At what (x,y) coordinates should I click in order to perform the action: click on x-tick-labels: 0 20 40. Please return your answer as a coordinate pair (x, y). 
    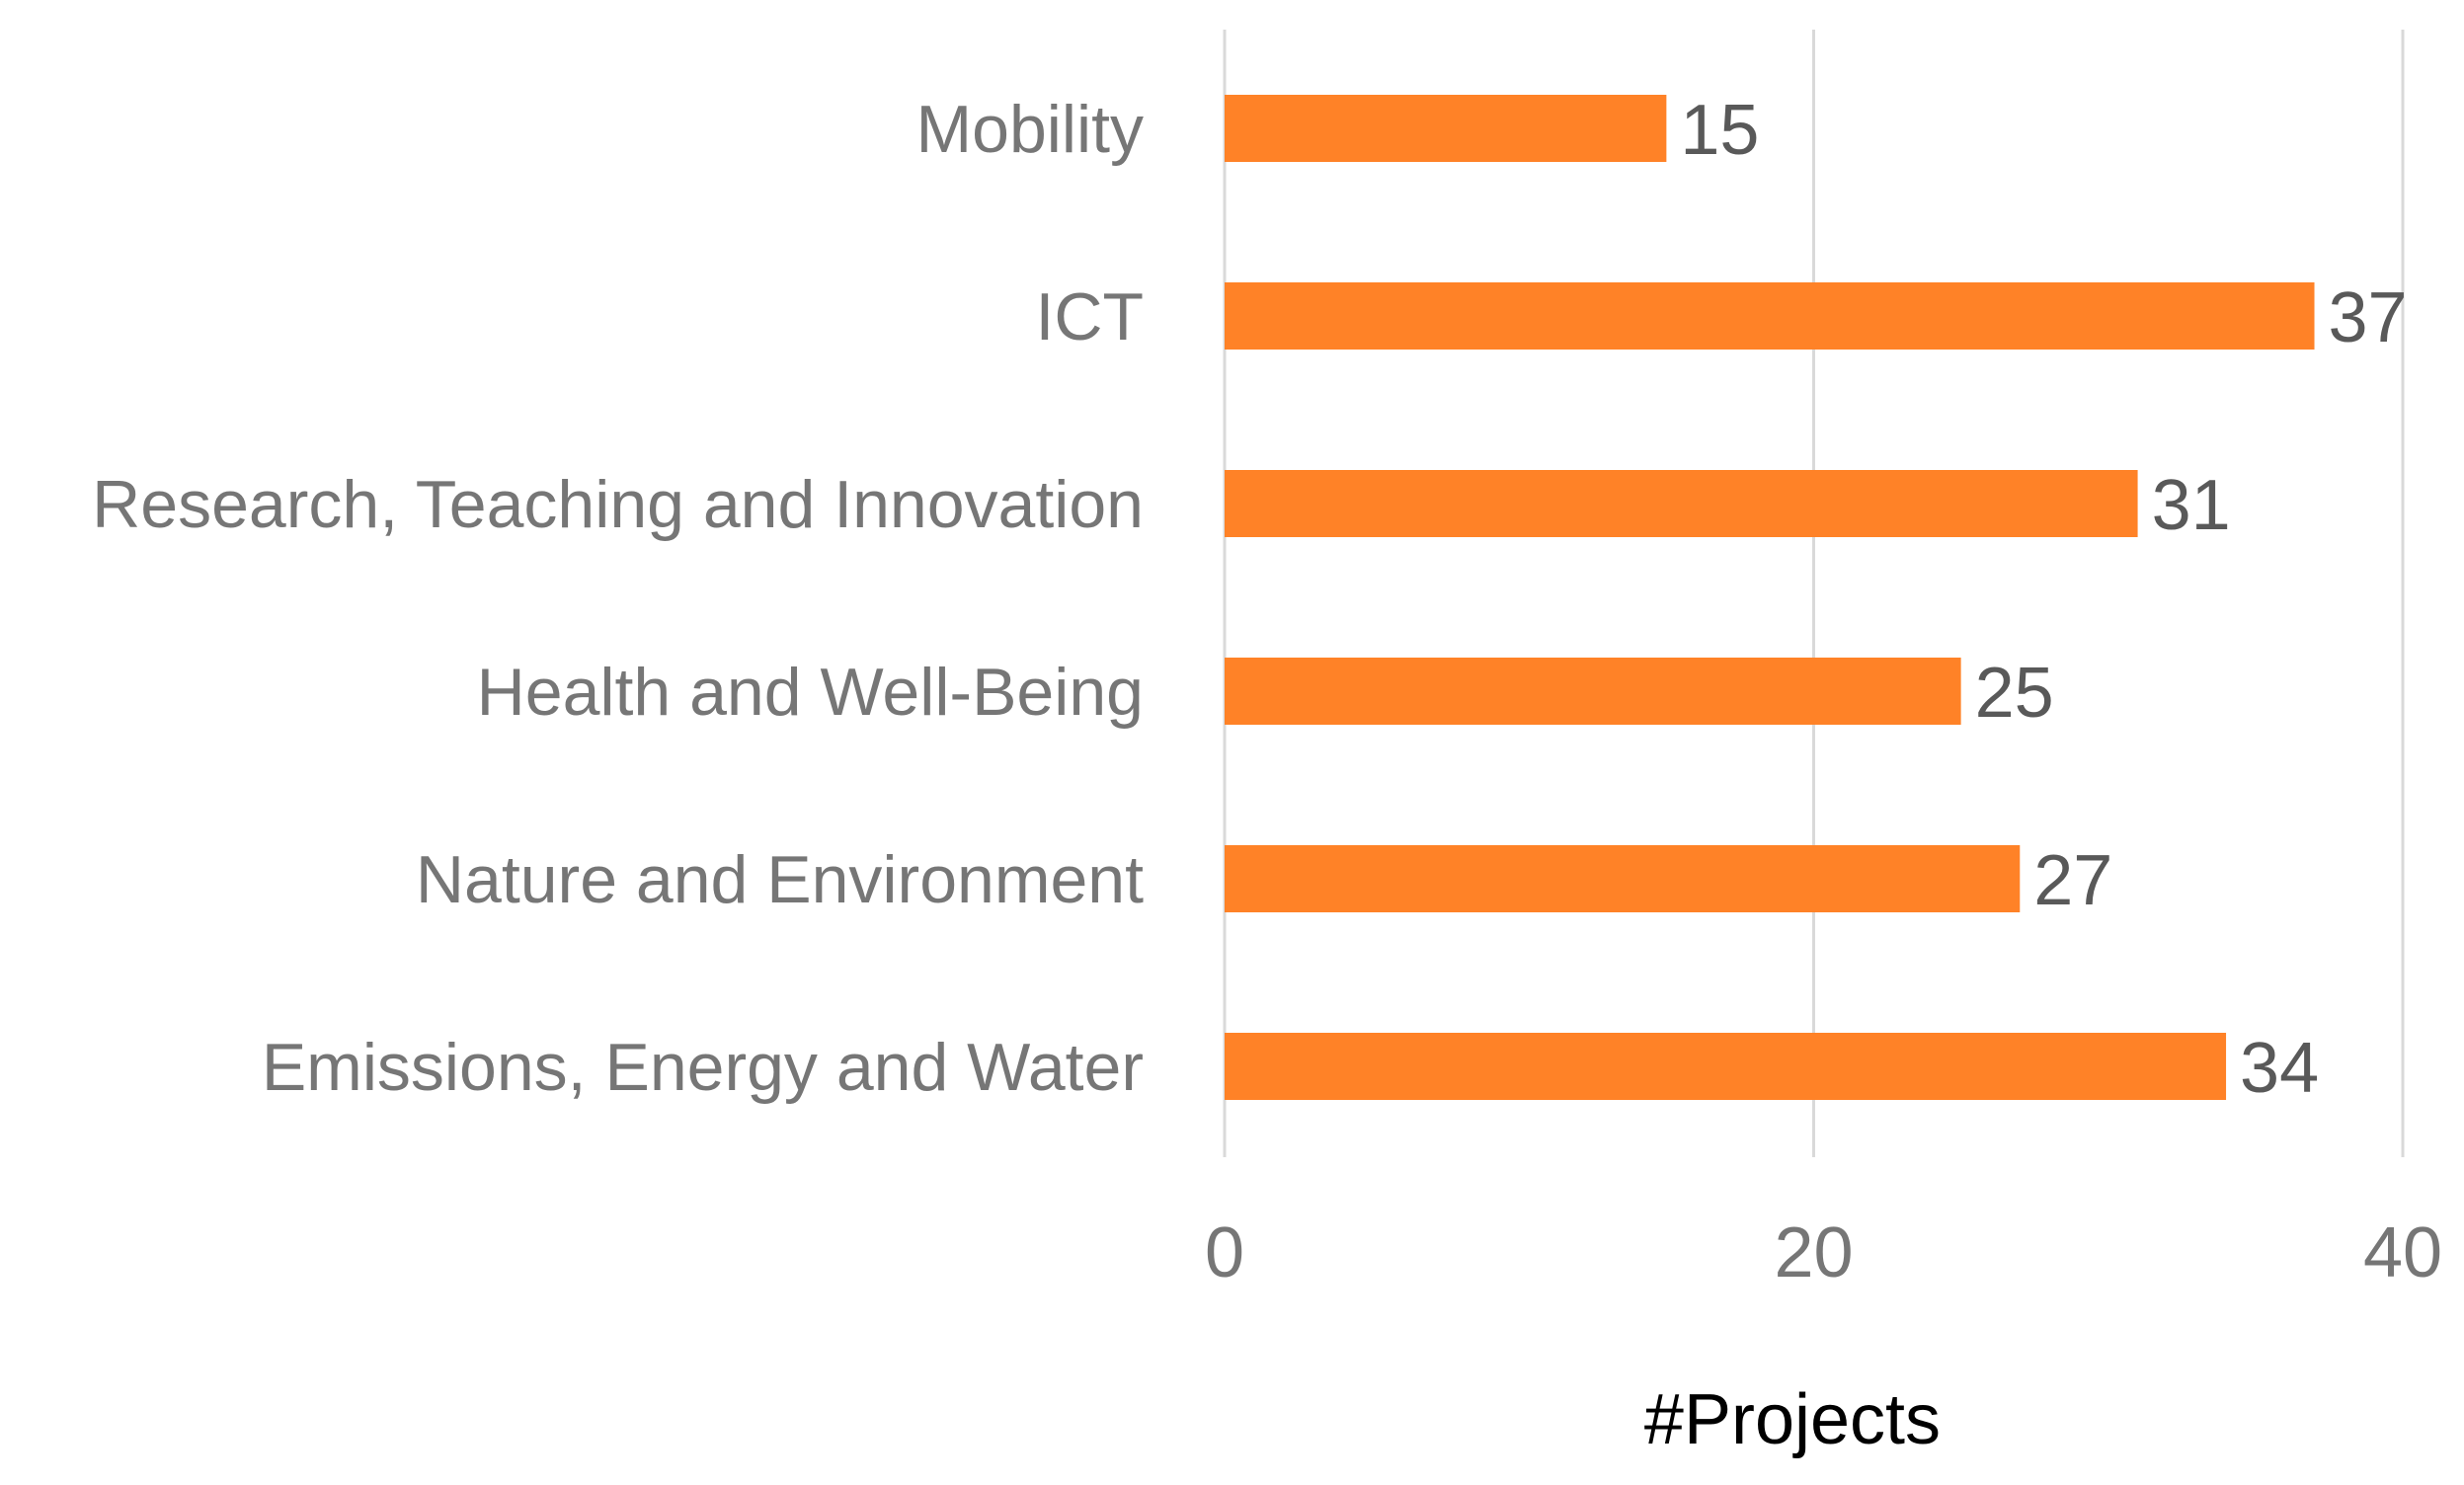
    Looking at the image, I should click on (1823, 1252).